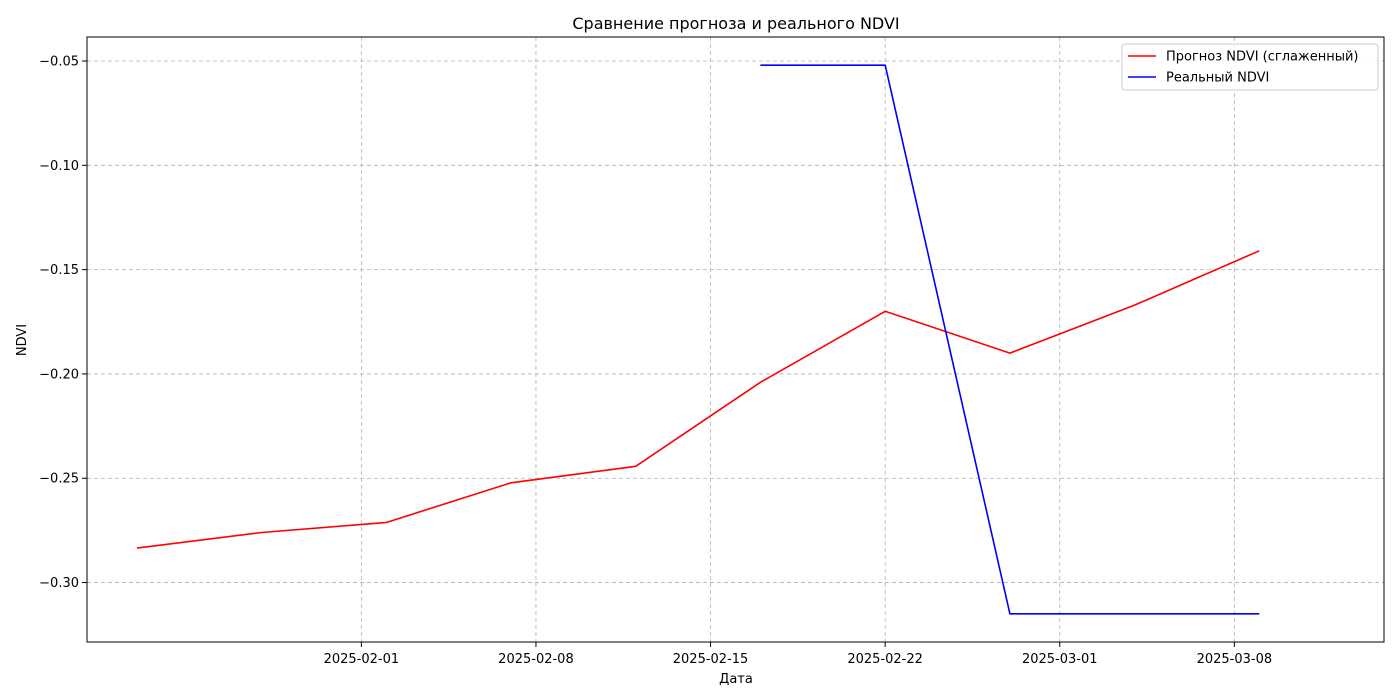  I want to click on y-axis-label: NDVI, so click(22, 340).